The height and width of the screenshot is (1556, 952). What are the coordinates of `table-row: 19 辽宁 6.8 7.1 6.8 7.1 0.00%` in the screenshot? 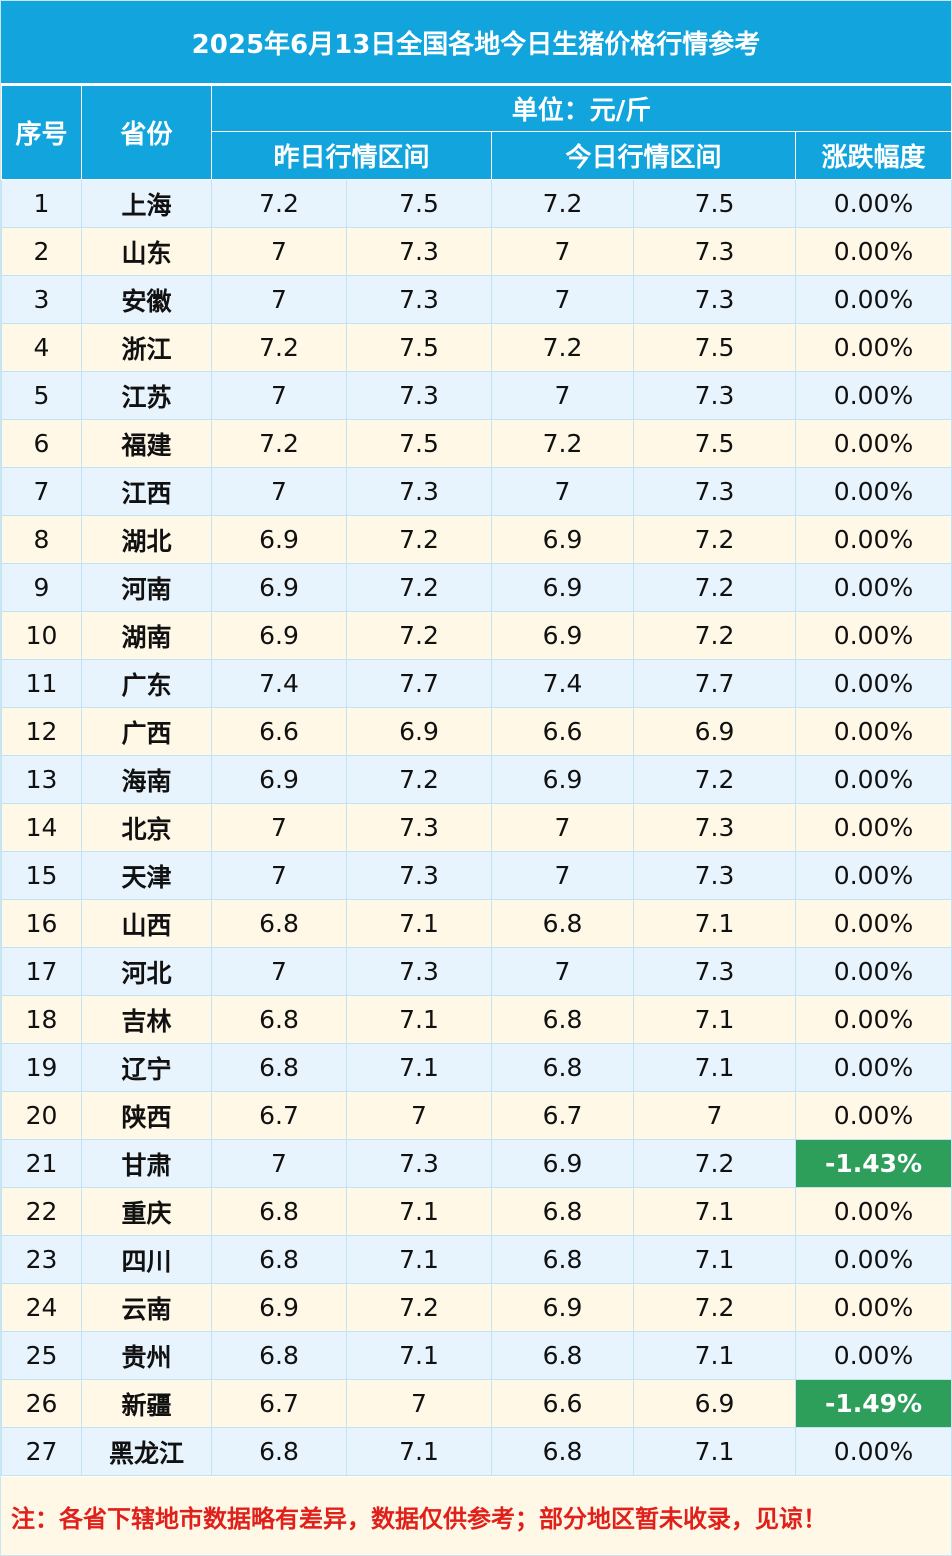 It's located at (476, 1067).